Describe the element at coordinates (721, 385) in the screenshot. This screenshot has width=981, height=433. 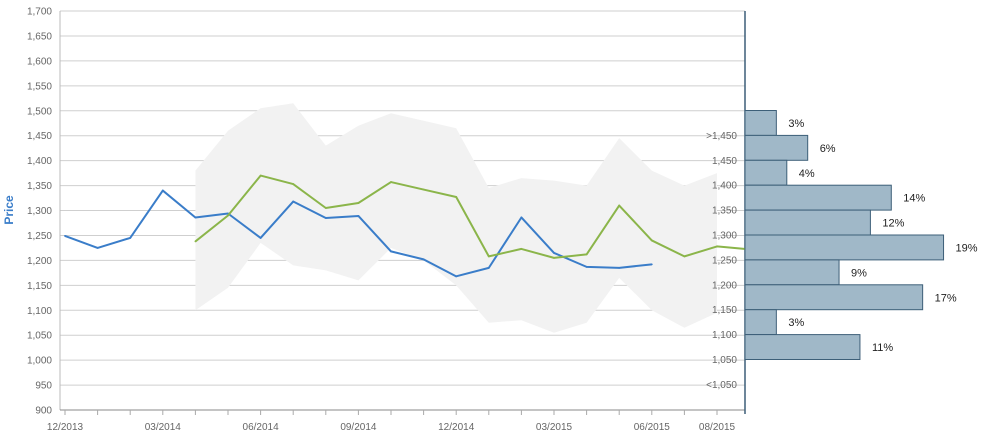
I see `histogram-category-label: <1,050` at that location.